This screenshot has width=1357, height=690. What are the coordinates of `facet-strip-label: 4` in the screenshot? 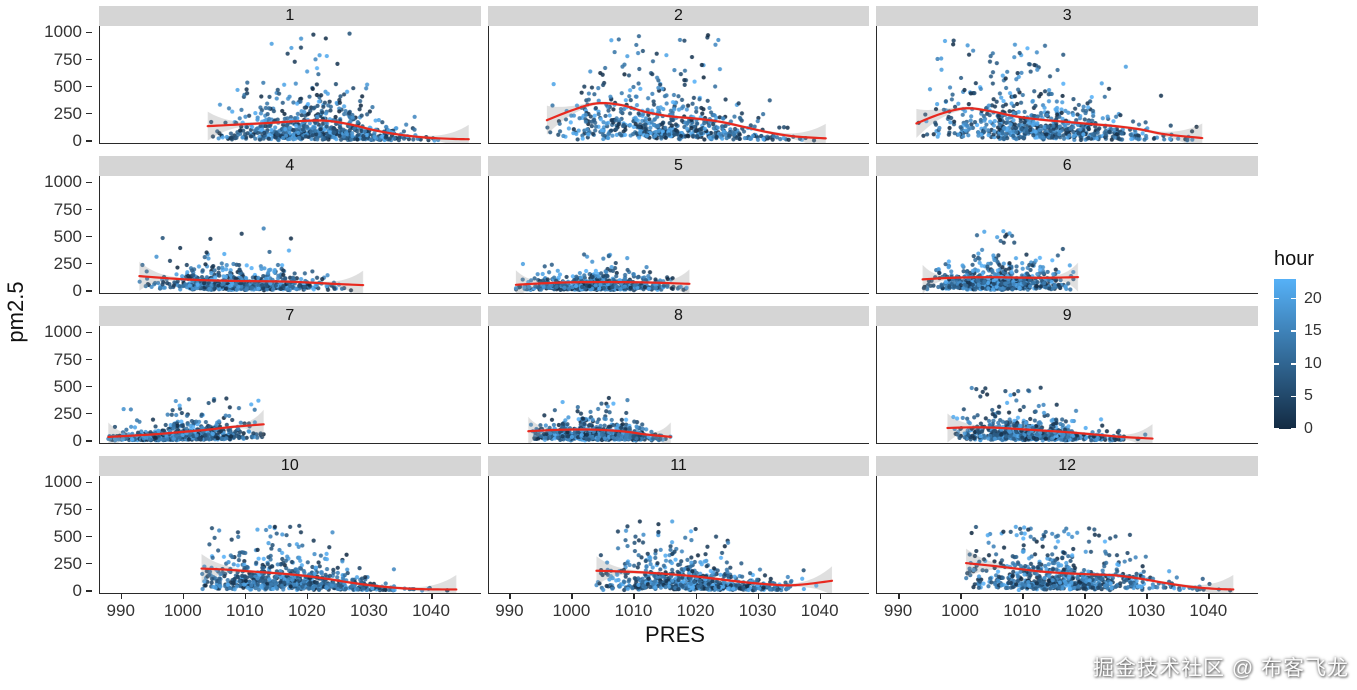 It's located at (290, 165).